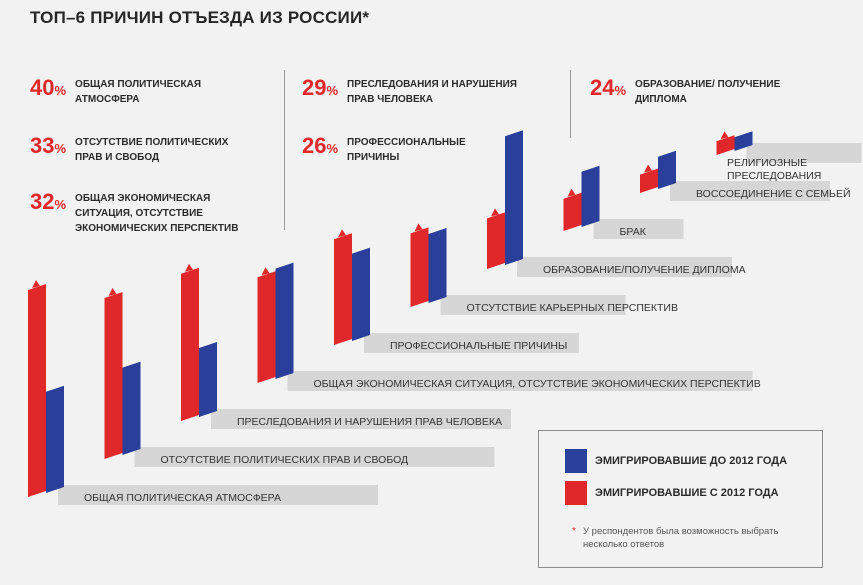 The height and width of the screenshot is (585, 863). Describe the element at coordinates (285, 460) in the screenshot. I see `category-label: ОТСУТСТВИЕ ПОЛИТИЧЕСКИХ ПРАВ И СВОБОД` at that location.